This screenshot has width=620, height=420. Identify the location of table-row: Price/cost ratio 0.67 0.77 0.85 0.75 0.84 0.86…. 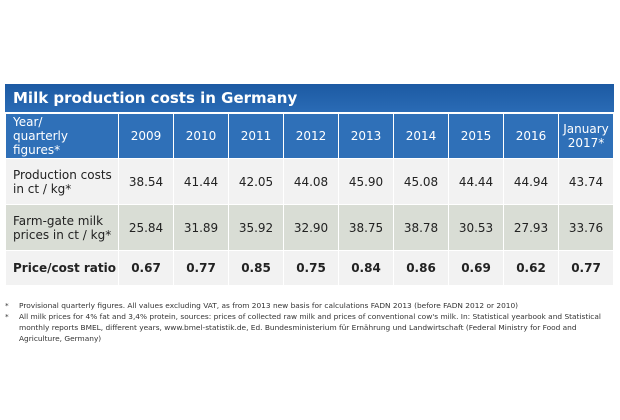
(309, 268).